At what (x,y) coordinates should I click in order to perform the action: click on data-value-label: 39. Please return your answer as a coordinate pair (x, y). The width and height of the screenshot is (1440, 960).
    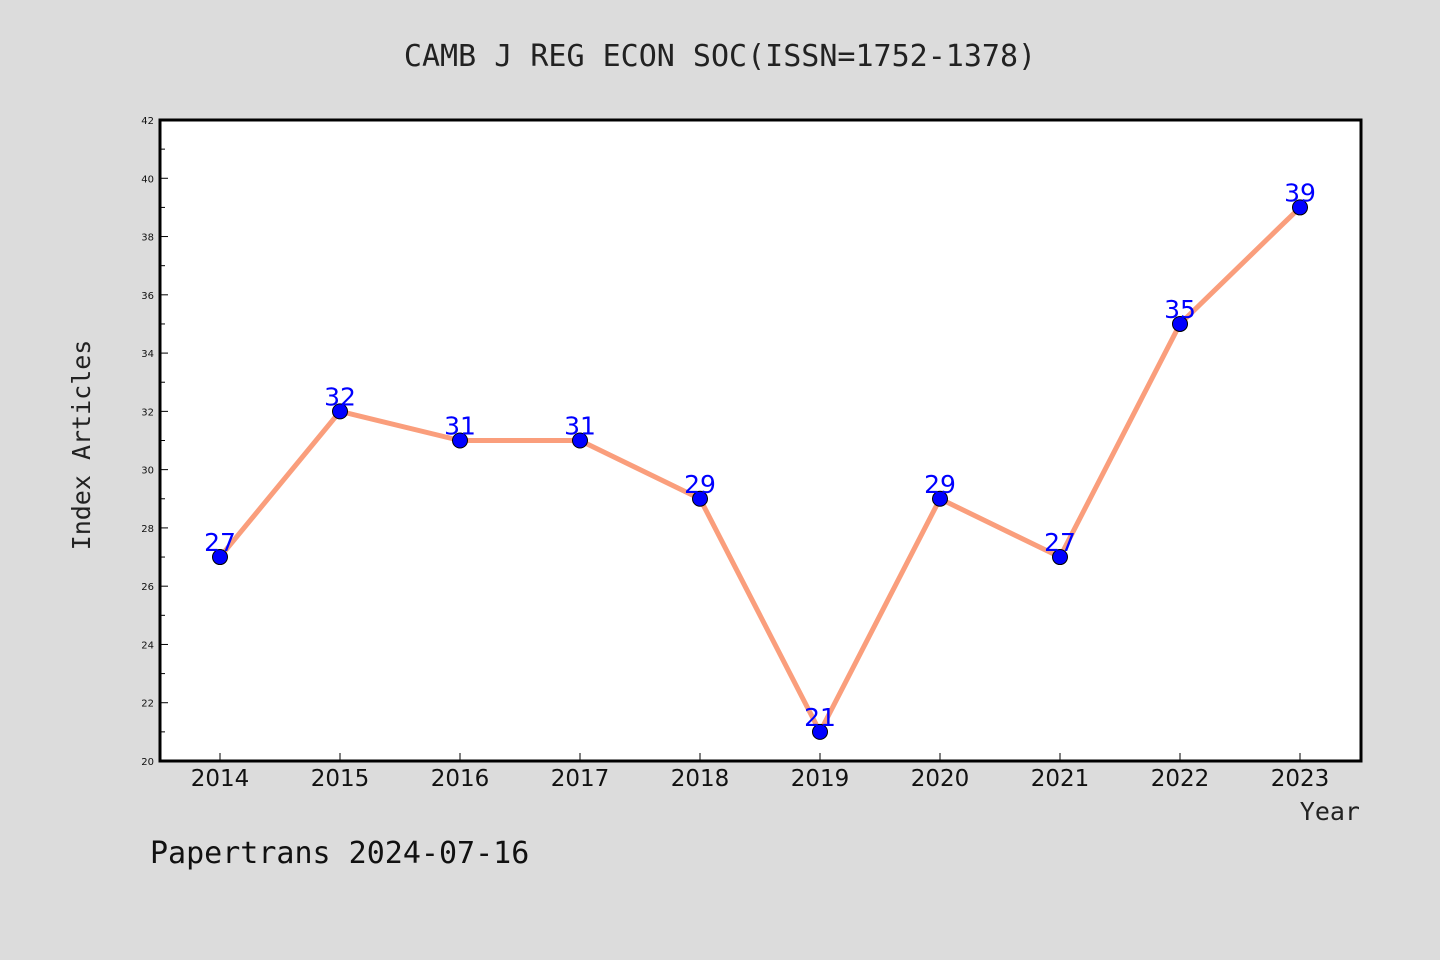
    Looking at the image, I should click on (1300, 192).